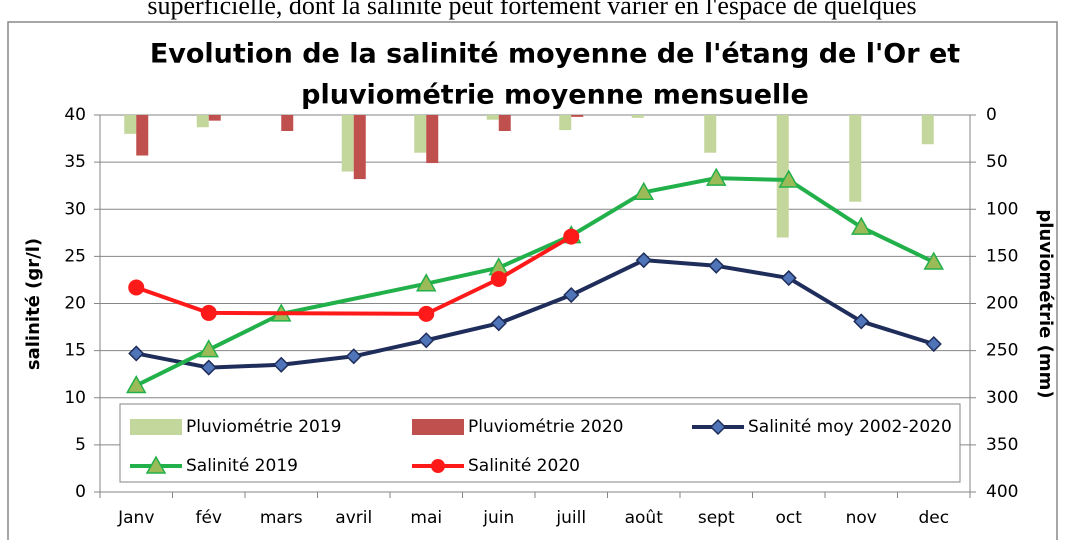 Image resolution: width=1065 pixels, height=540 pixels. I want to click on x-tick-label: nov, so click(861, 518).